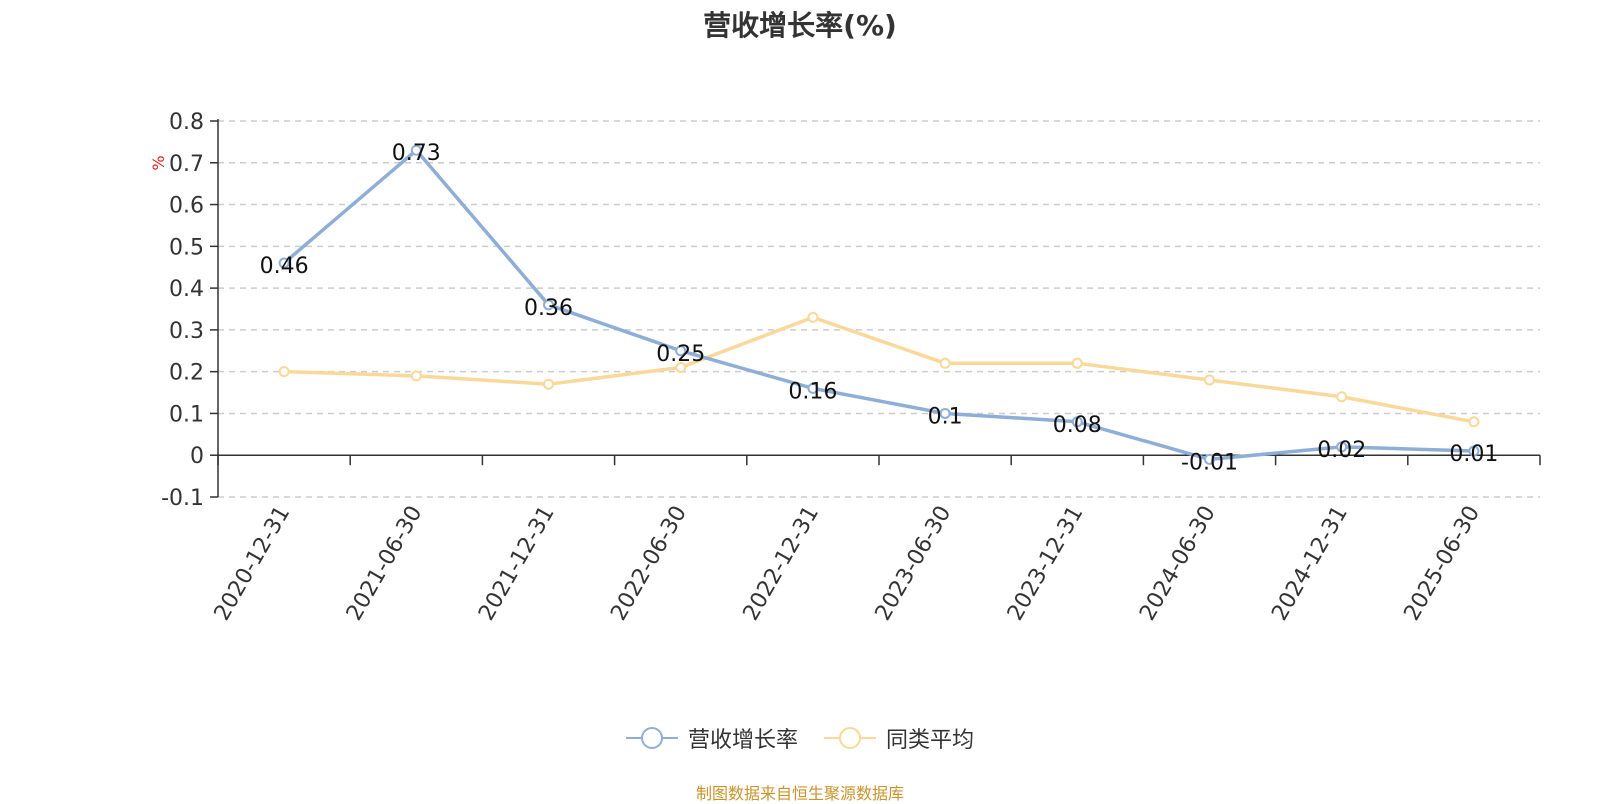 The height and width of the screenshot is (804, 1600). What do you see at coordinates (385, 563) in the screenshot?
I see `x-tick-label: 2021-06-30` at bounding box center [385, 563].